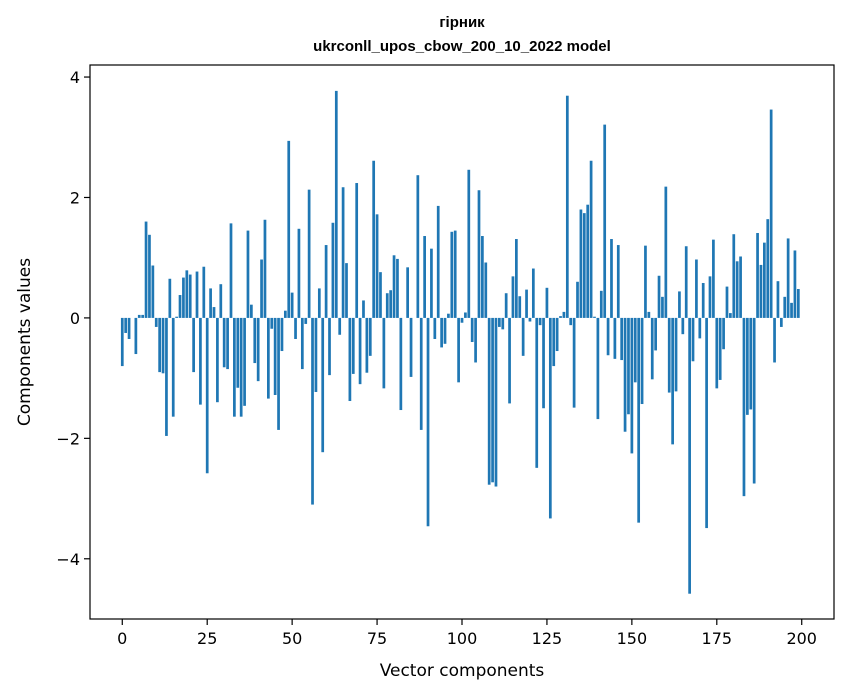  I want to click on x-tick-label: 100, so click(462, 638).